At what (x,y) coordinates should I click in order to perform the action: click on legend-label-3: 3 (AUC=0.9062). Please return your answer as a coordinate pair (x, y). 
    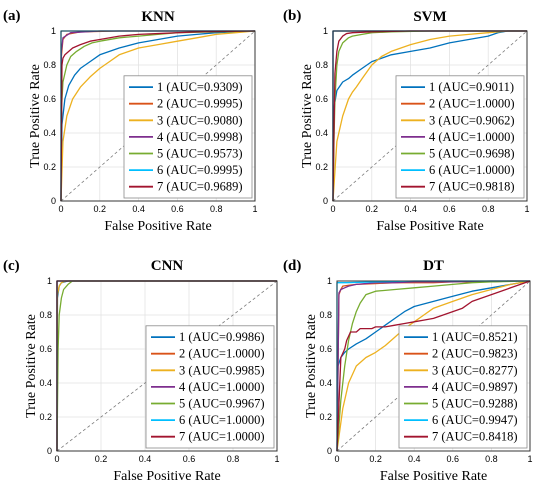
    Looking at the image, I should click on (472, 120).